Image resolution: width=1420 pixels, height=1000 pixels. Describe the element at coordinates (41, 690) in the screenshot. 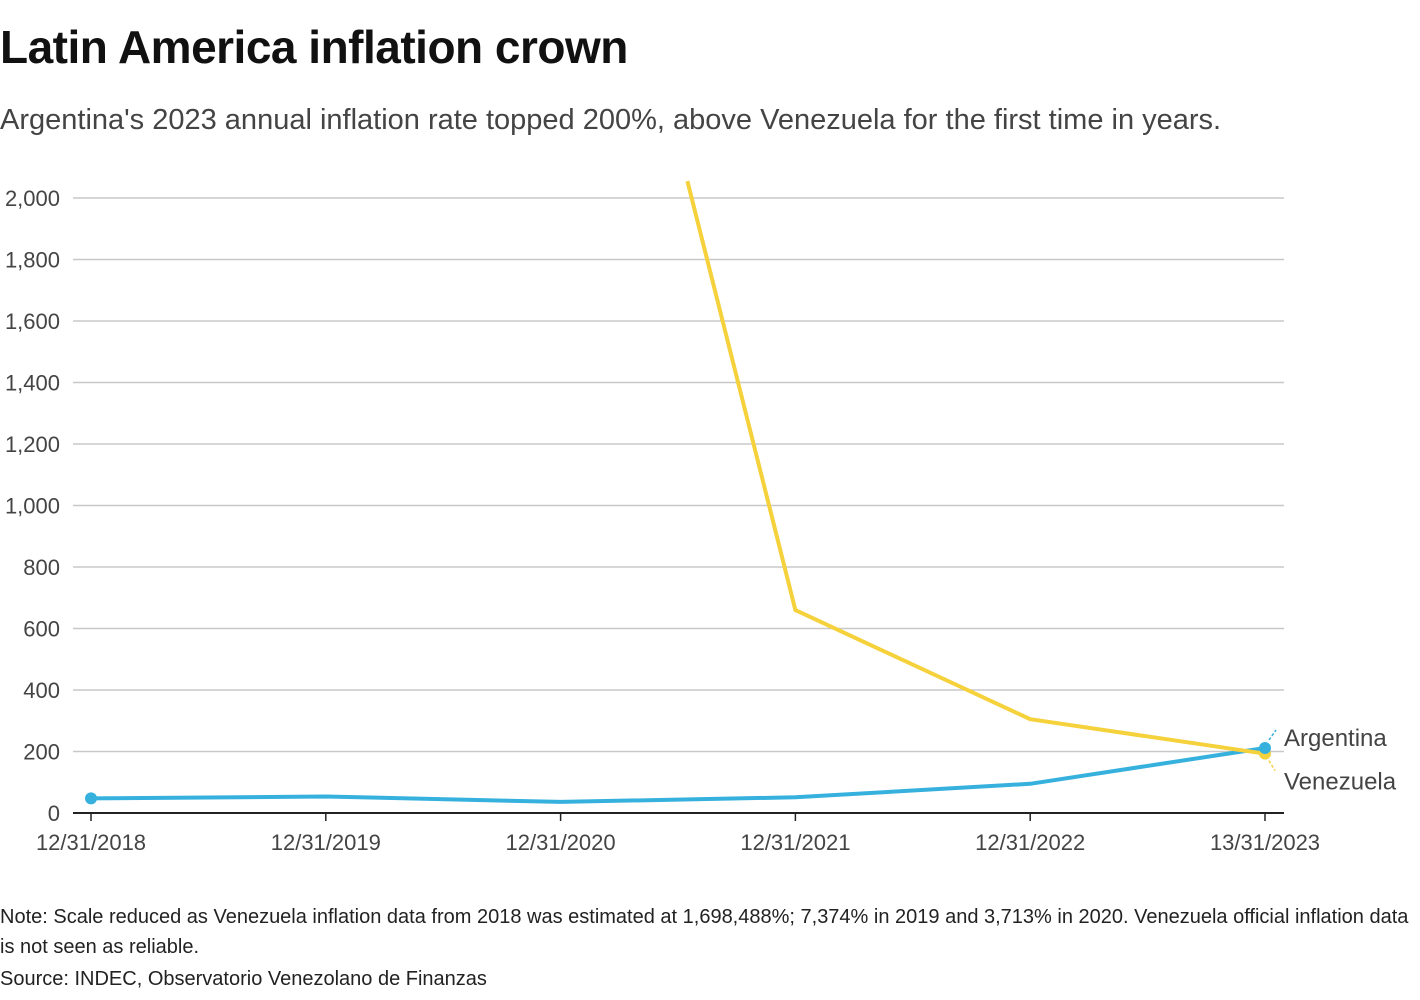

I see `y-tick-label: 400` at that location.